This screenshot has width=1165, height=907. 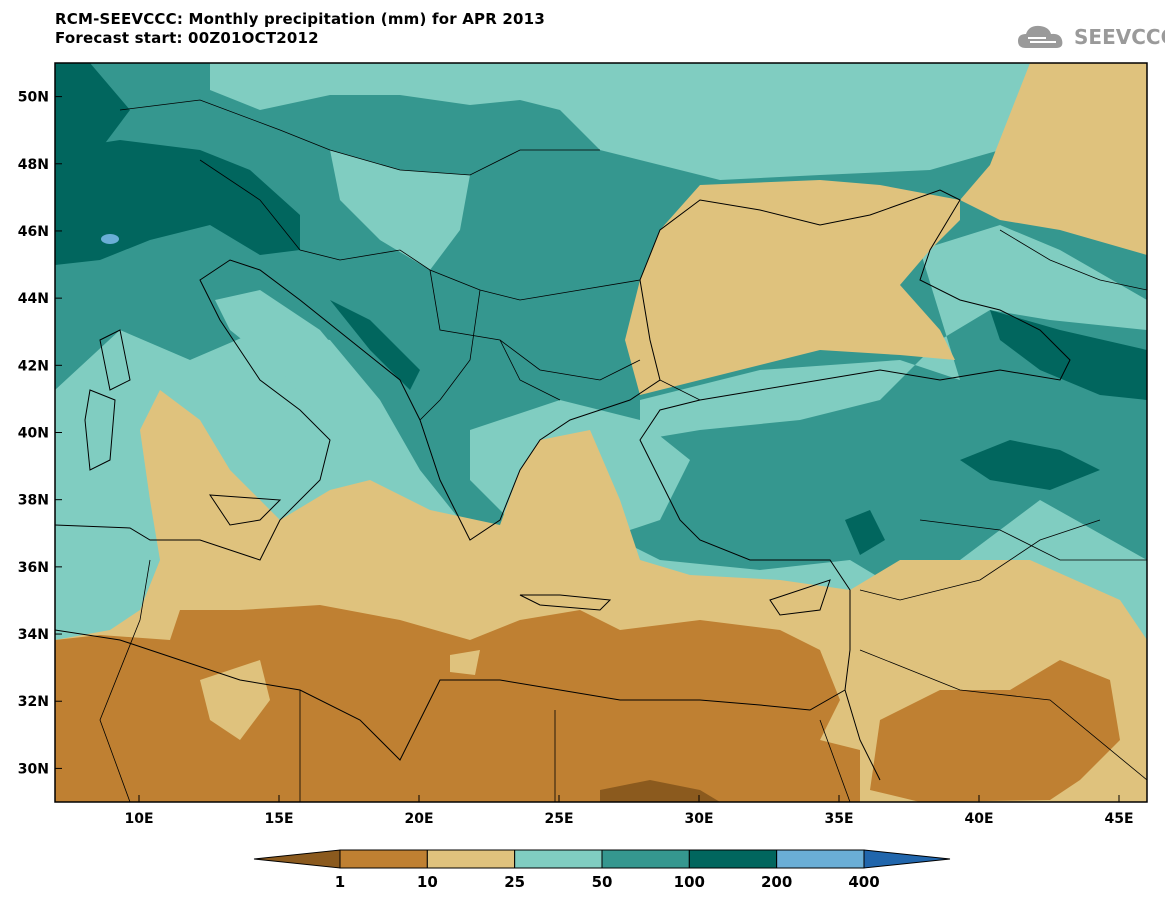 What do you see at coordinates (978, 819) in the screenshot?
I see `lon-tick-label: 40E` at bounding box center [978, 819].